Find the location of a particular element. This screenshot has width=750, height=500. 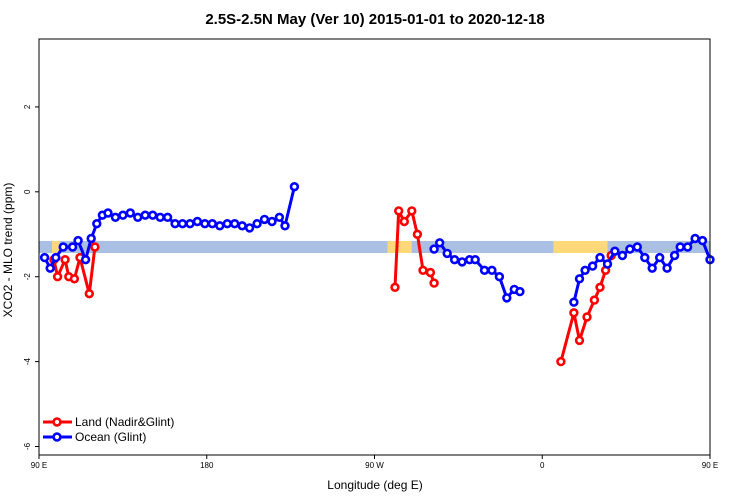

legend-entry: Ocean (Glint) is located at coordinates (94, 437).